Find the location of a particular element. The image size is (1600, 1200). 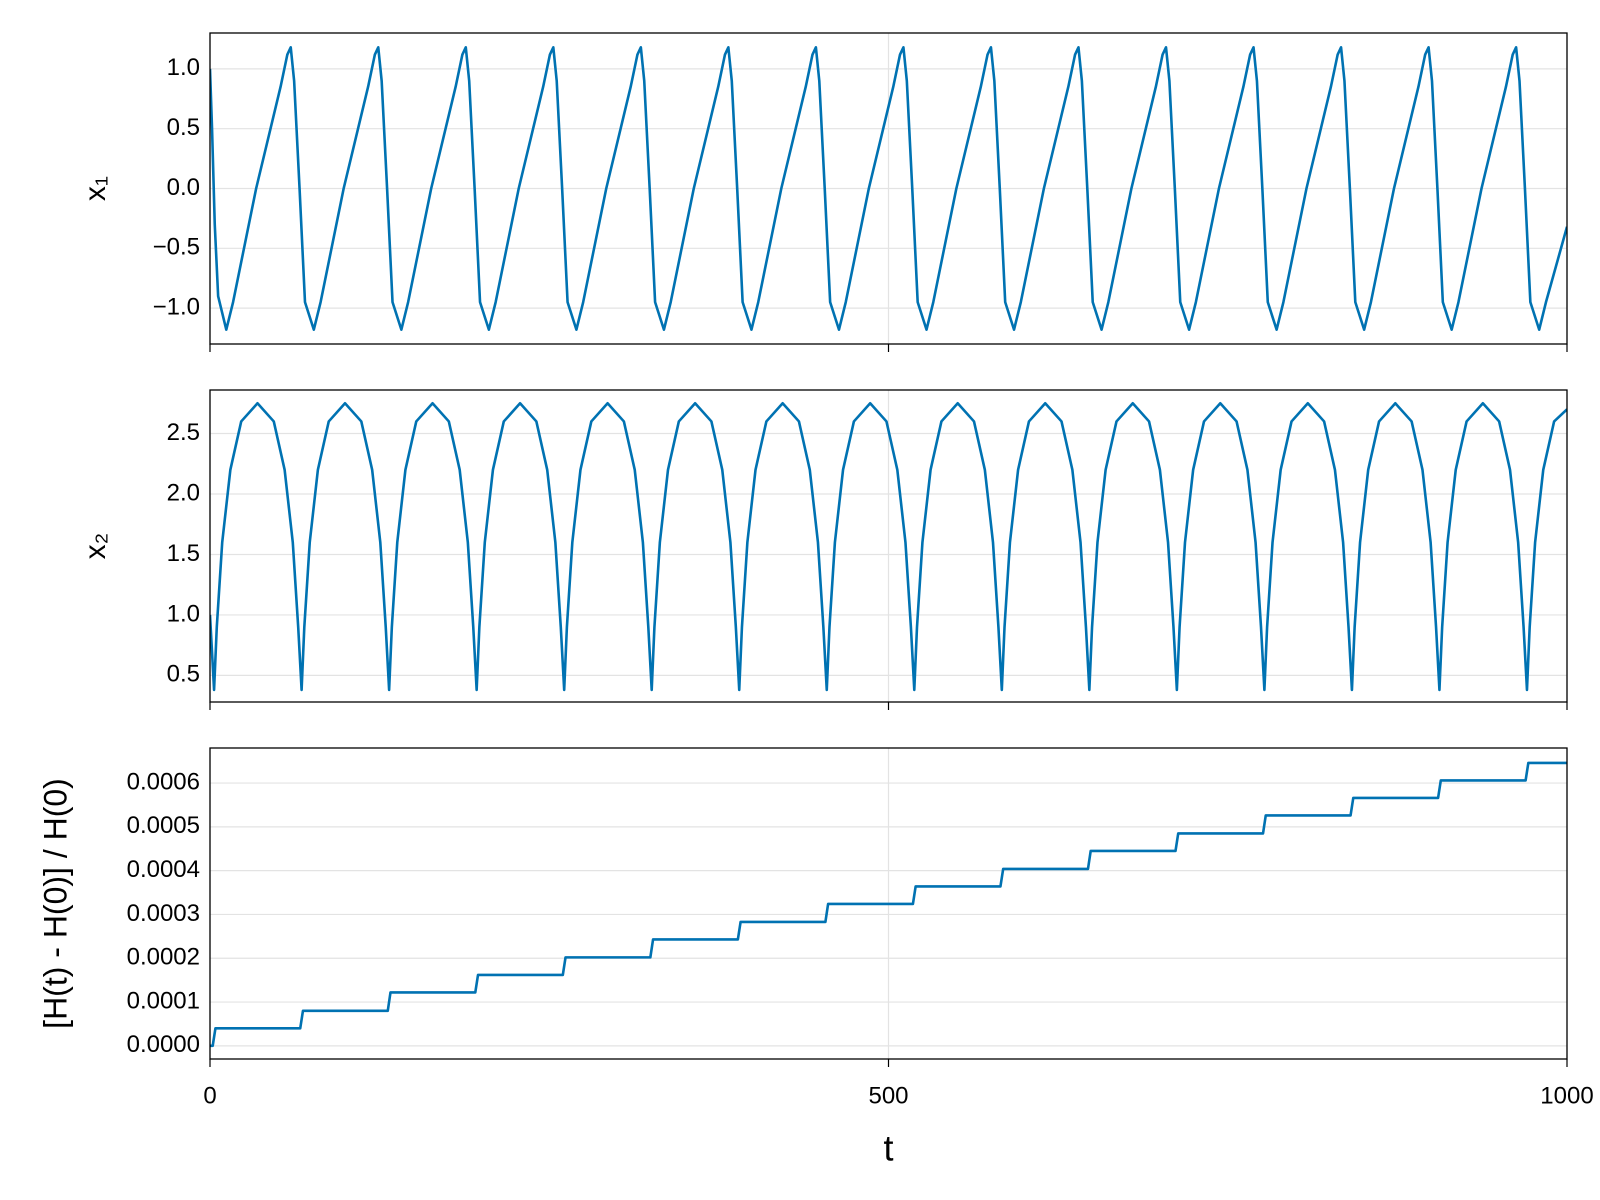

y-axis-label: x₁ is located at coordinates (95, 188).